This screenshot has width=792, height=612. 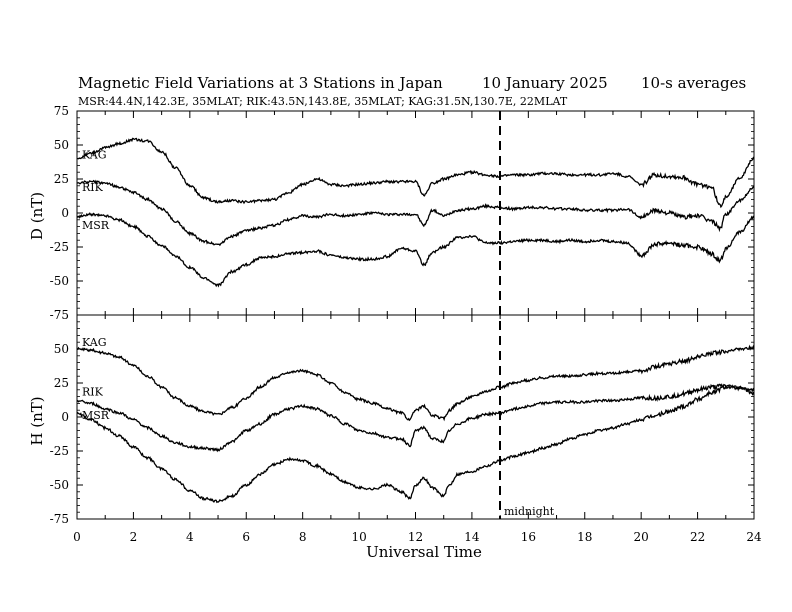 I want to click on d-ytick-label: -75, so click(x=59, y=315).